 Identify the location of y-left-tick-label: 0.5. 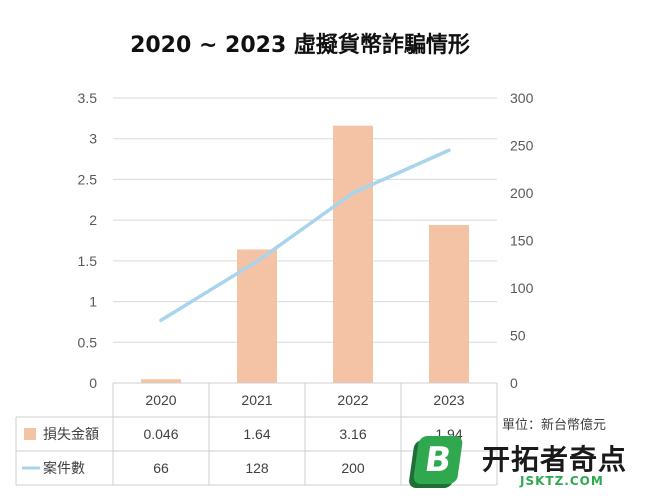
(88, 342).